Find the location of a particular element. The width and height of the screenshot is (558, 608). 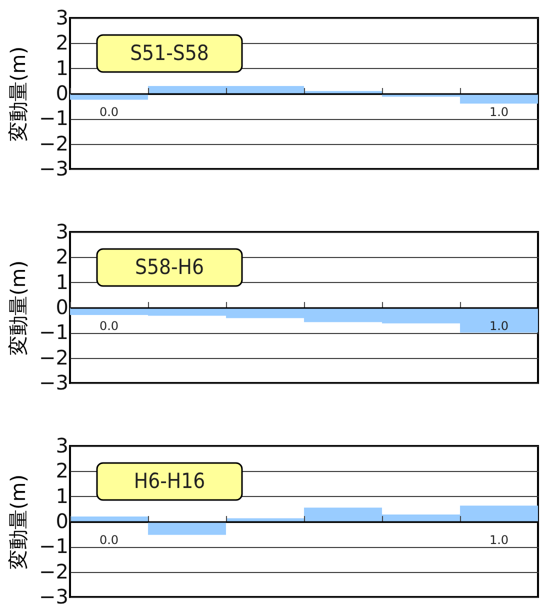

text: H6-H16 is located at coordinates (170, 481).